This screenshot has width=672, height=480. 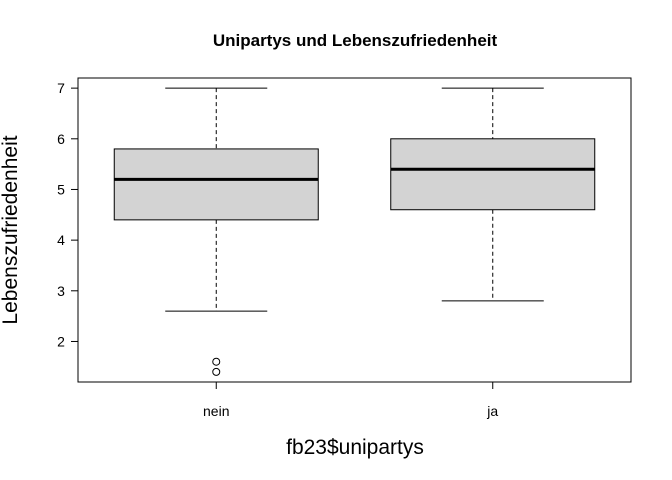 I want to click on box-ja, so click(x=493, y=194).